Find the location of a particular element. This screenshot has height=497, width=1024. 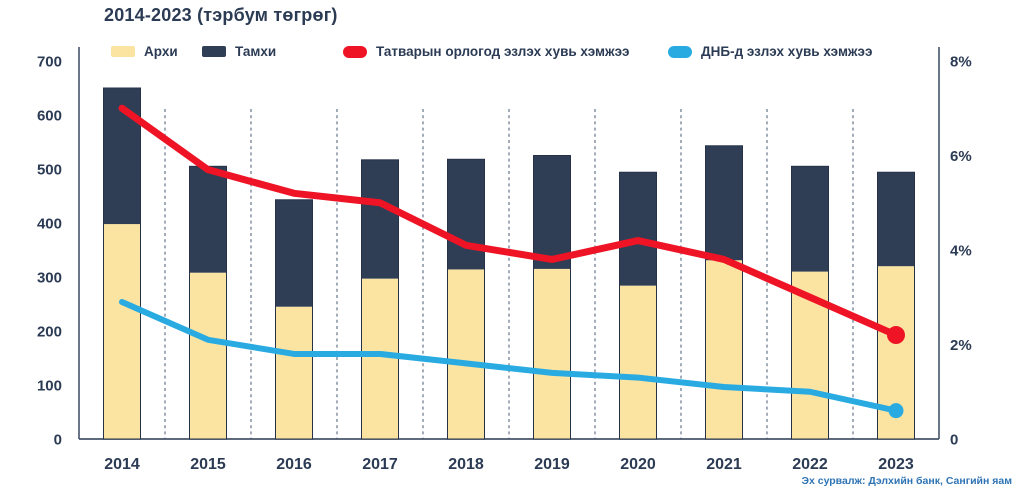

bar-arkhi-2017 is located at coordinates (380, 358).